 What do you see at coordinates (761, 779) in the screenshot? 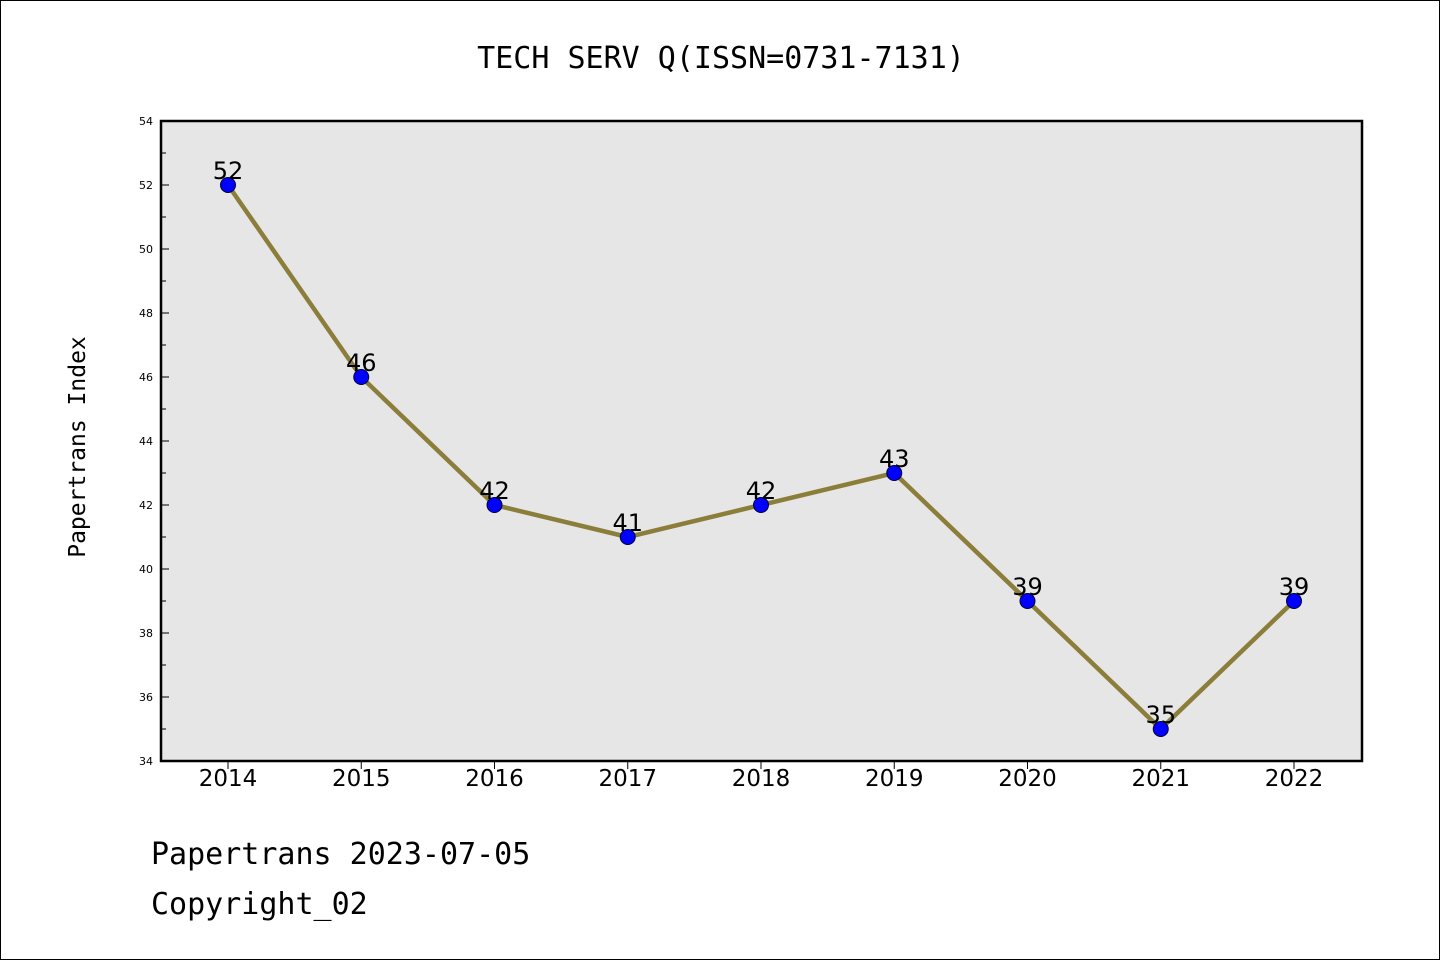
I see `x-tick-label: 2018` at bounding box center [761, 779].